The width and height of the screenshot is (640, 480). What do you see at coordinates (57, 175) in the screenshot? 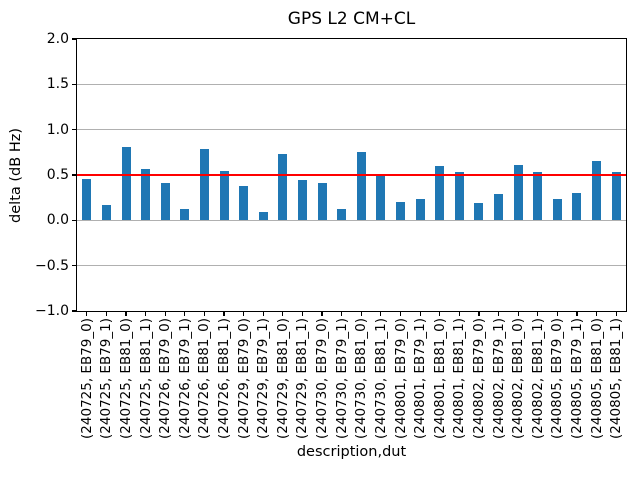
I see `y-tick-label: 0.5` at bounding box center [57, 175].